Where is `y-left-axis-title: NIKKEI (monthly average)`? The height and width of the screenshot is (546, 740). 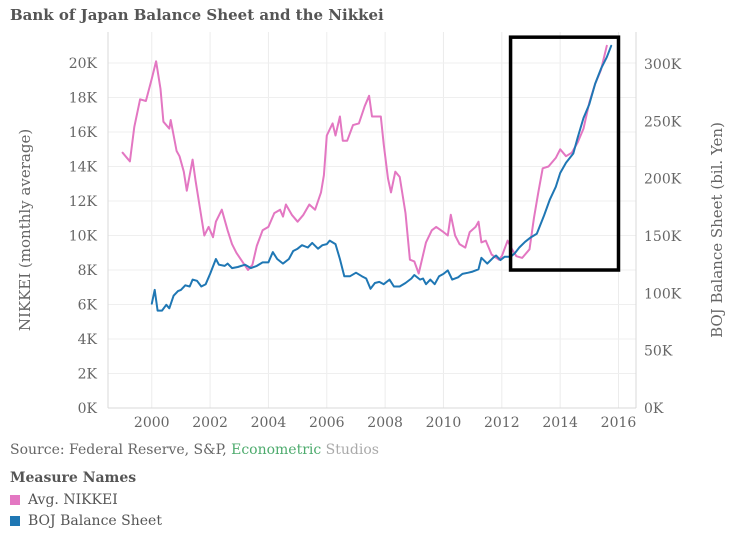 y-left-axis-title: NIKKEI (monthly average) is located at coordinates (25, 230).